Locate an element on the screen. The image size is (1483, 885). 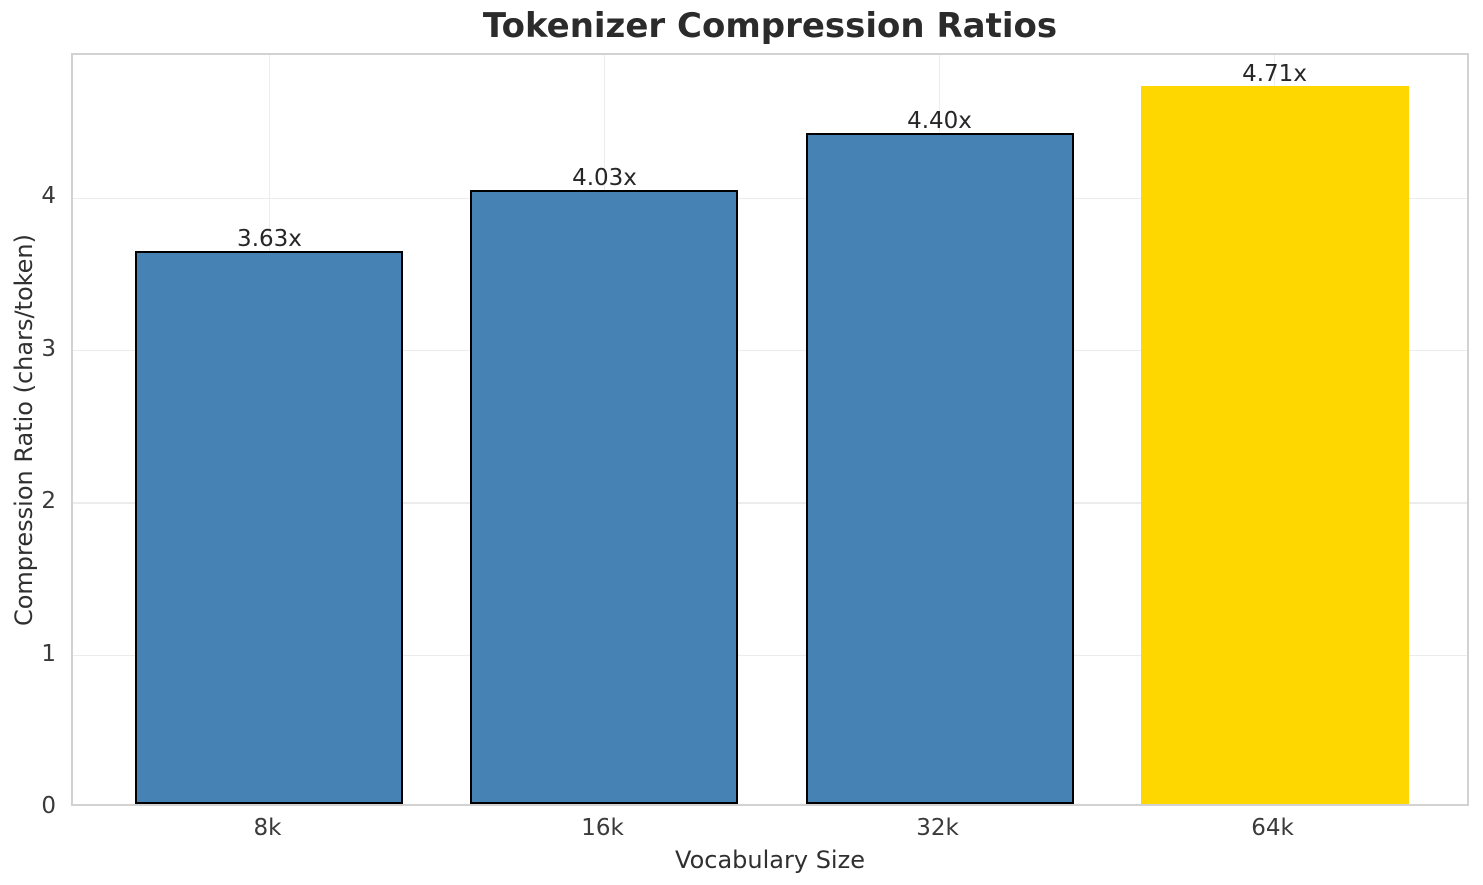
x-tick-label: 64k is located at coordinates (1272, 828).